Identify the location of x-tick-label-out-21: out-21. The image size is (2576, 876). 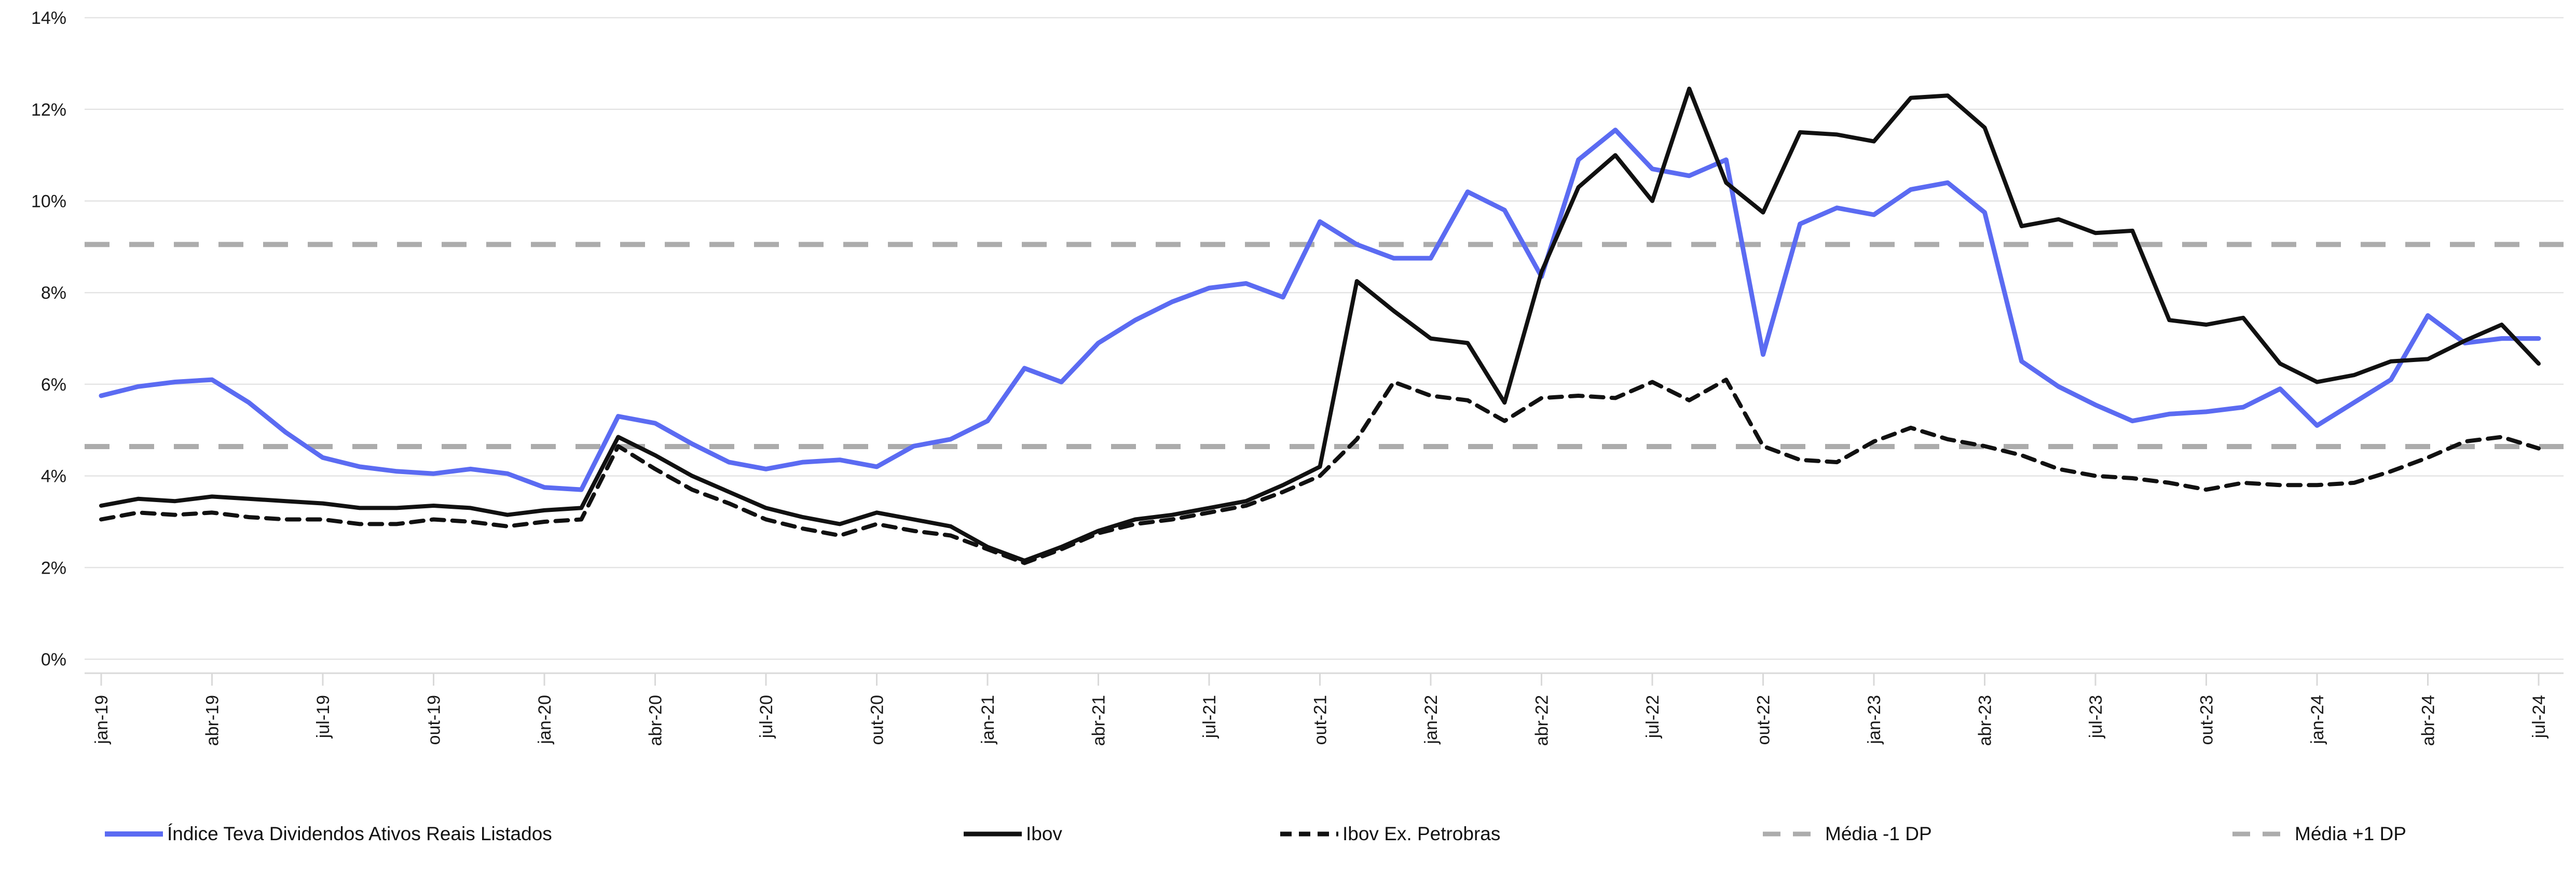
(1321, 720).